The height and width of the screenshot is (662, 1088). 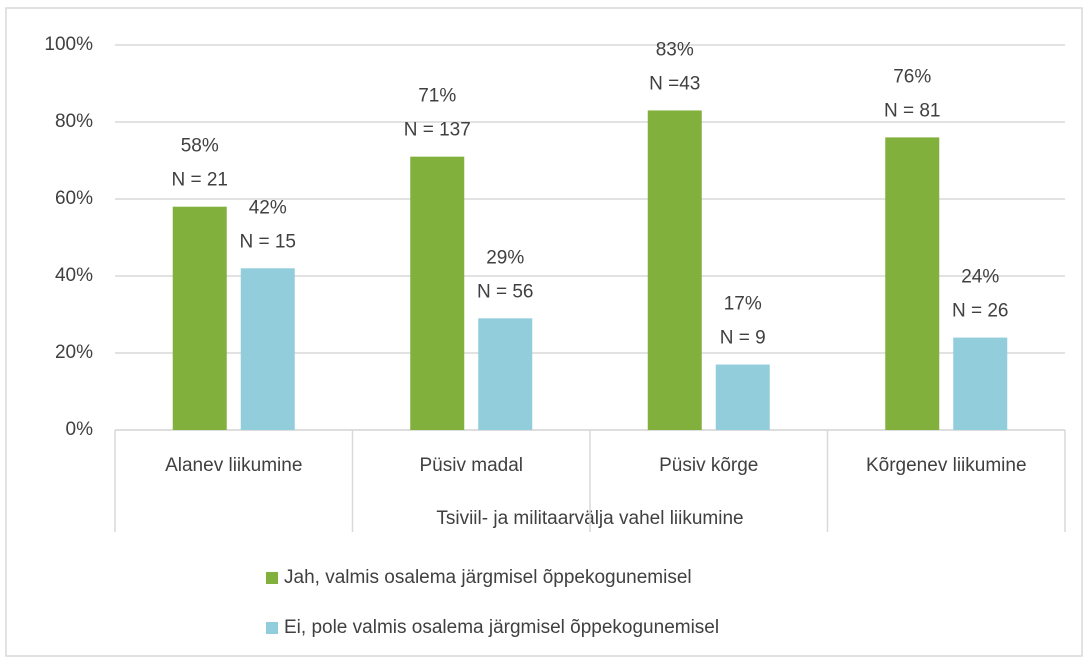 I want to click on value-label: 71%, so click(x=437, y=96).